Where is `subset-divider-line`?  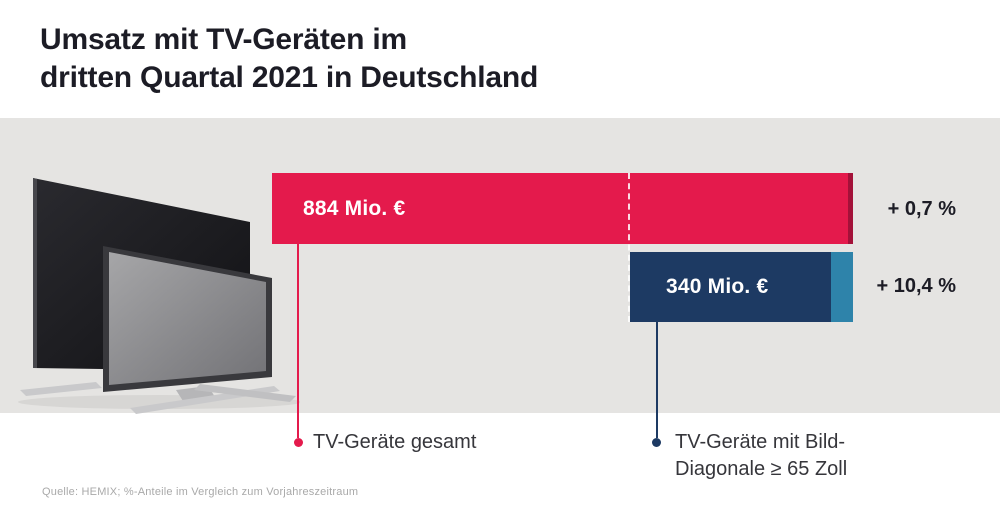
subset-divider-line is located at coordinates (629, 247).